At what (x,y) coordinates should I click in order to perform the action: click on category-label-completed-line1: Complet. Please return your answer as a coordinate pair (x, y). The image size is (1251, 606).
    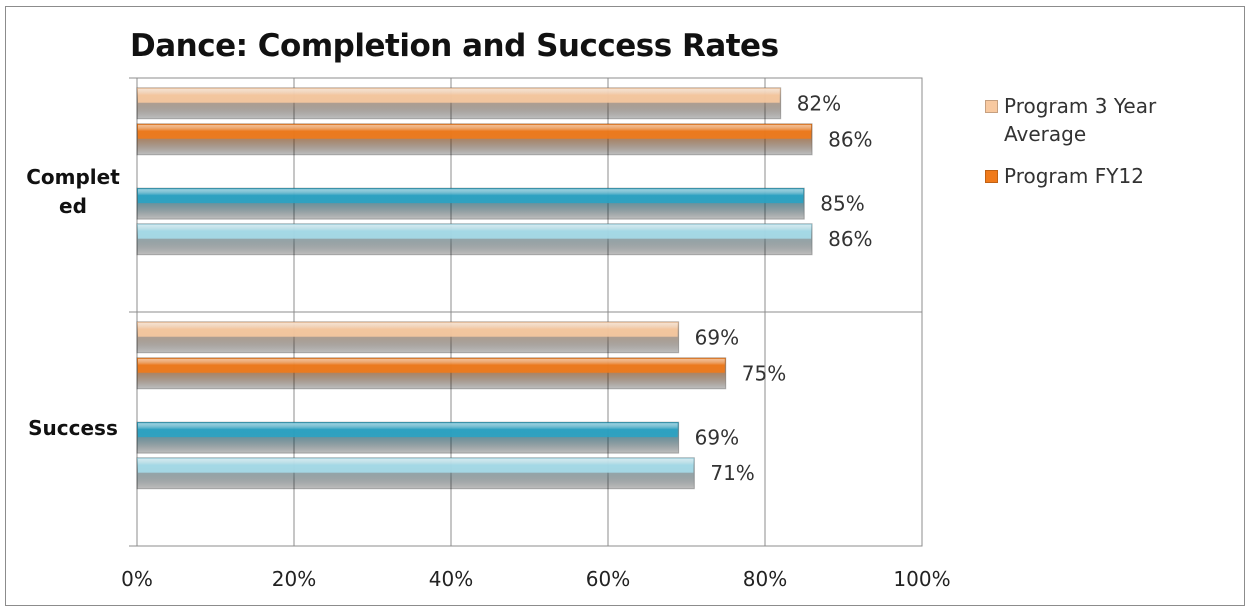
    Looking at the image, I should click on (73, 177).